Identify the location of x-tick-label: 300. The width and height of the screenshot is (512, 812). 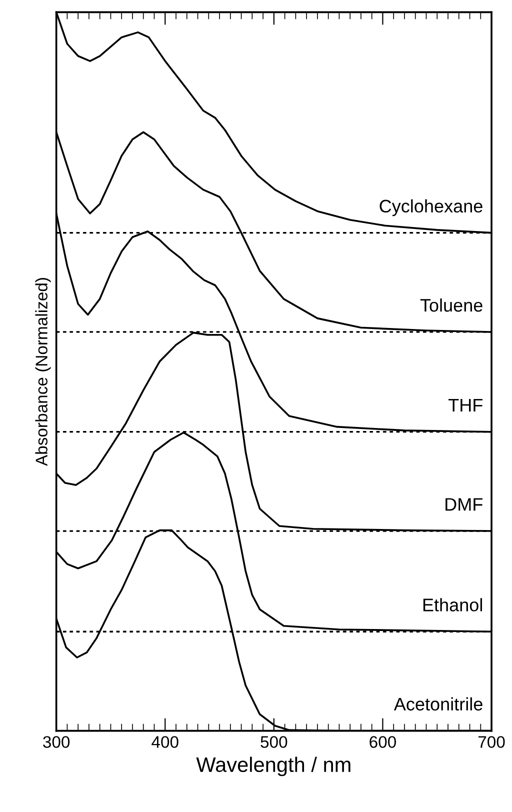
(56, 742).